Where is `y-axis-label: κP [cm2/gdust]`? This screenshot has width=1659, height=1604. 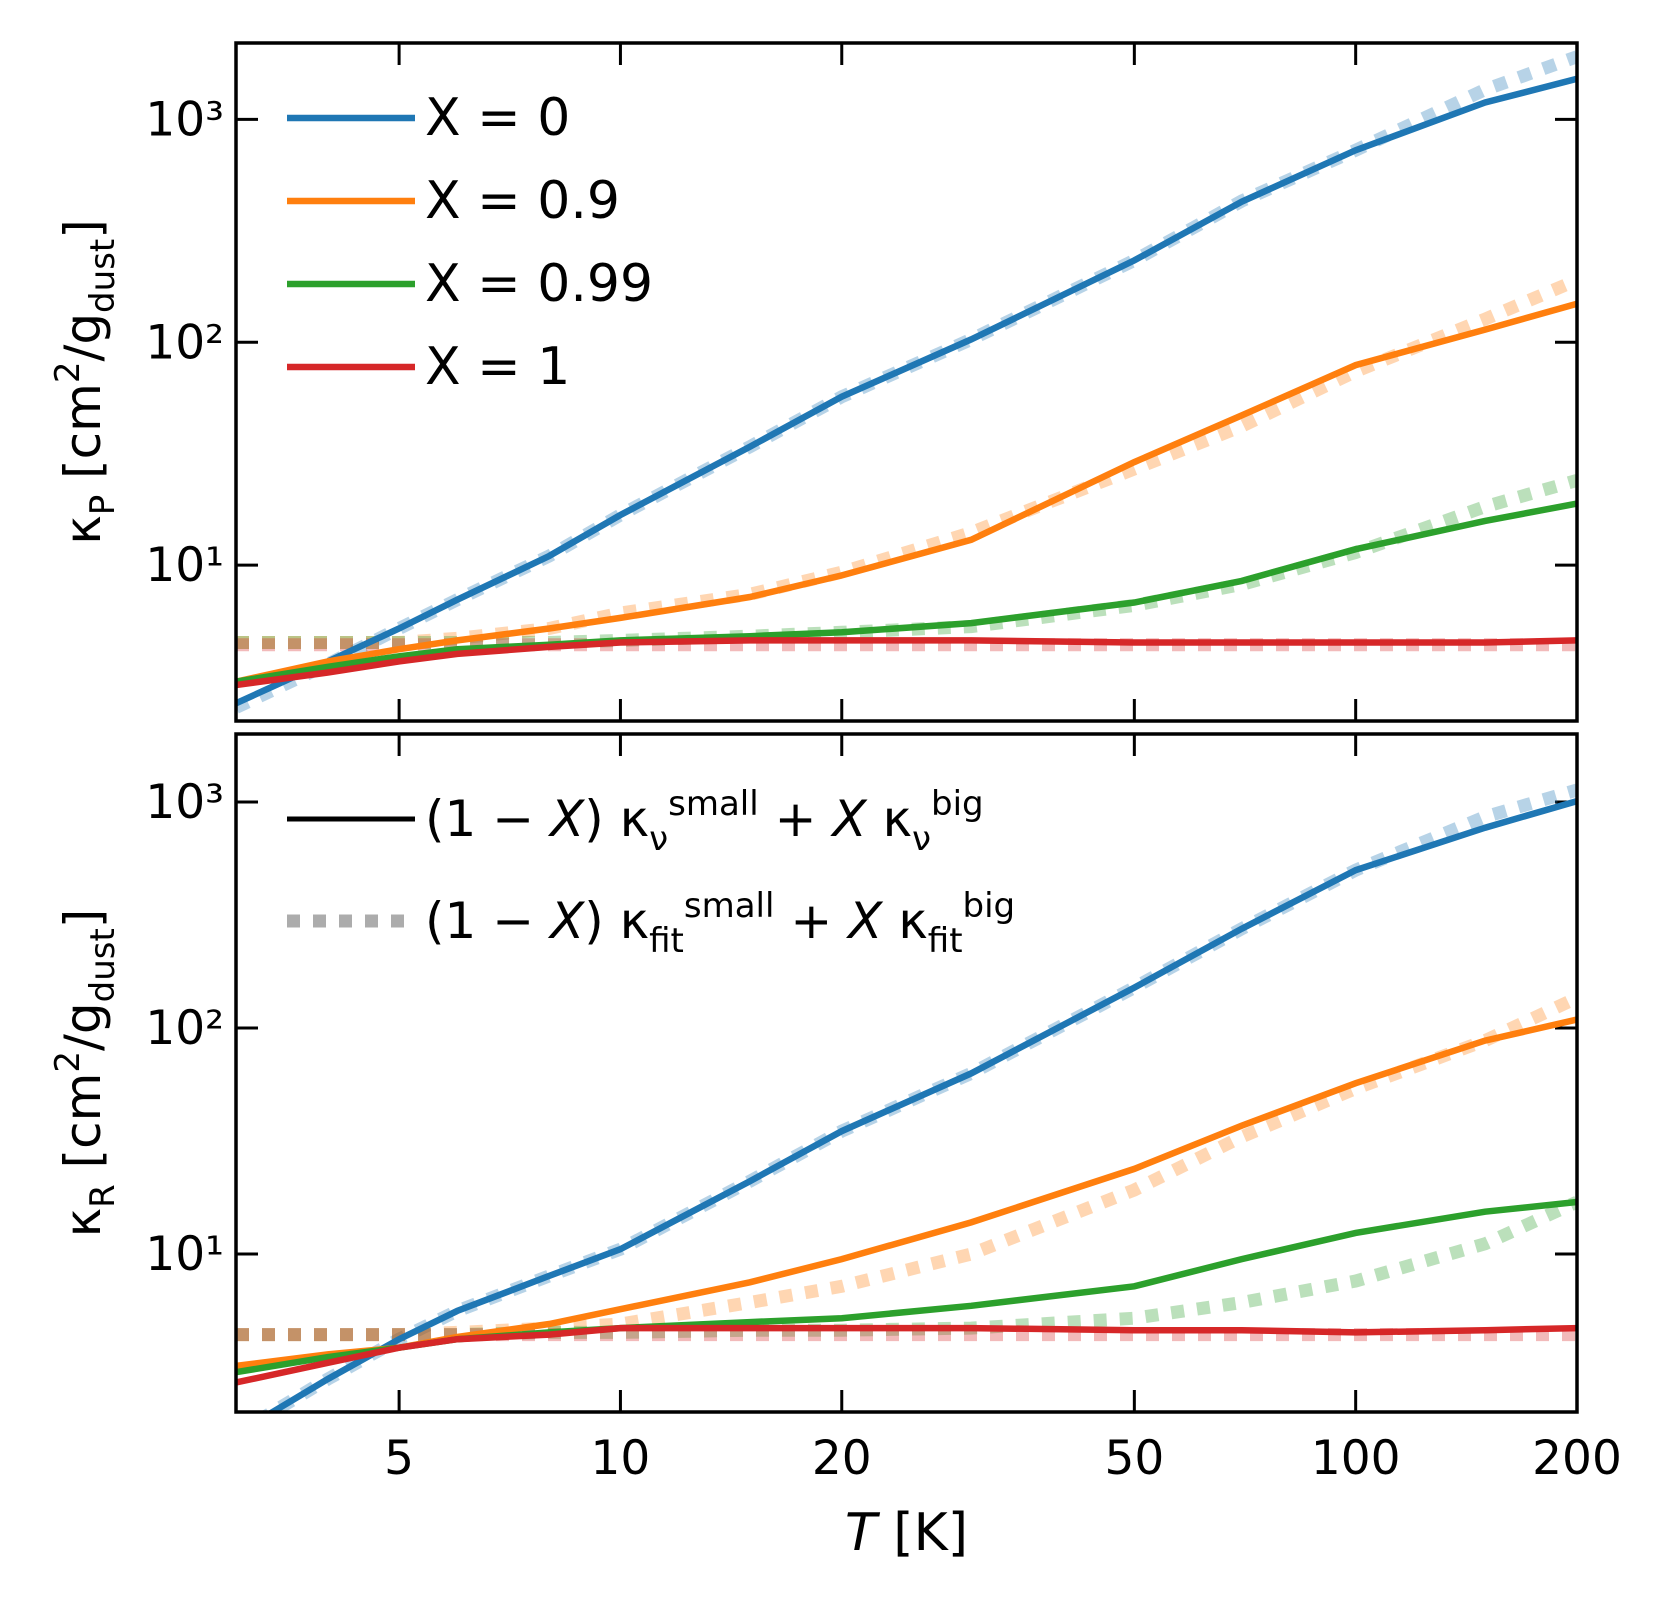
y-axis-label: κP [cm2/gdust] is located at coordinates (85, 382).